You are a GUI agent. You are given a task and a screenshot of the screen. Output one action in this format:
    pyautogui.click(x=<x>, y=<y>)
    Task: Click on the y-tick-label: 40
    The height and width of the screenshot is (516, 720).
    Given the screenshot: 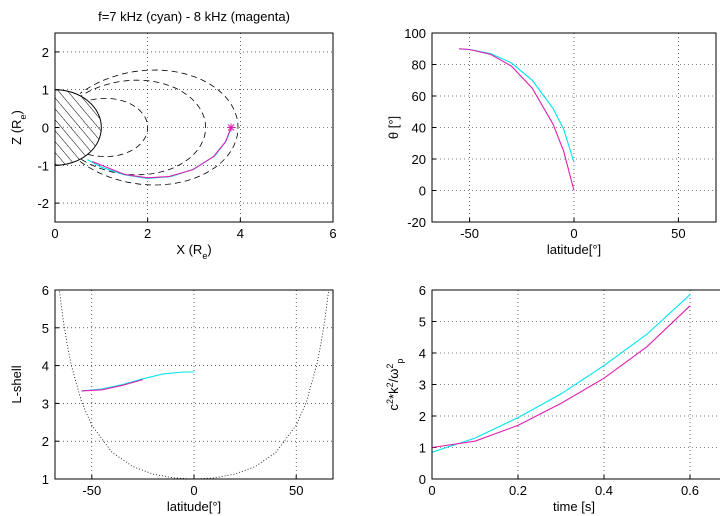 What is the action you would take?
    pyautogui.click(x=419, y=128)
    